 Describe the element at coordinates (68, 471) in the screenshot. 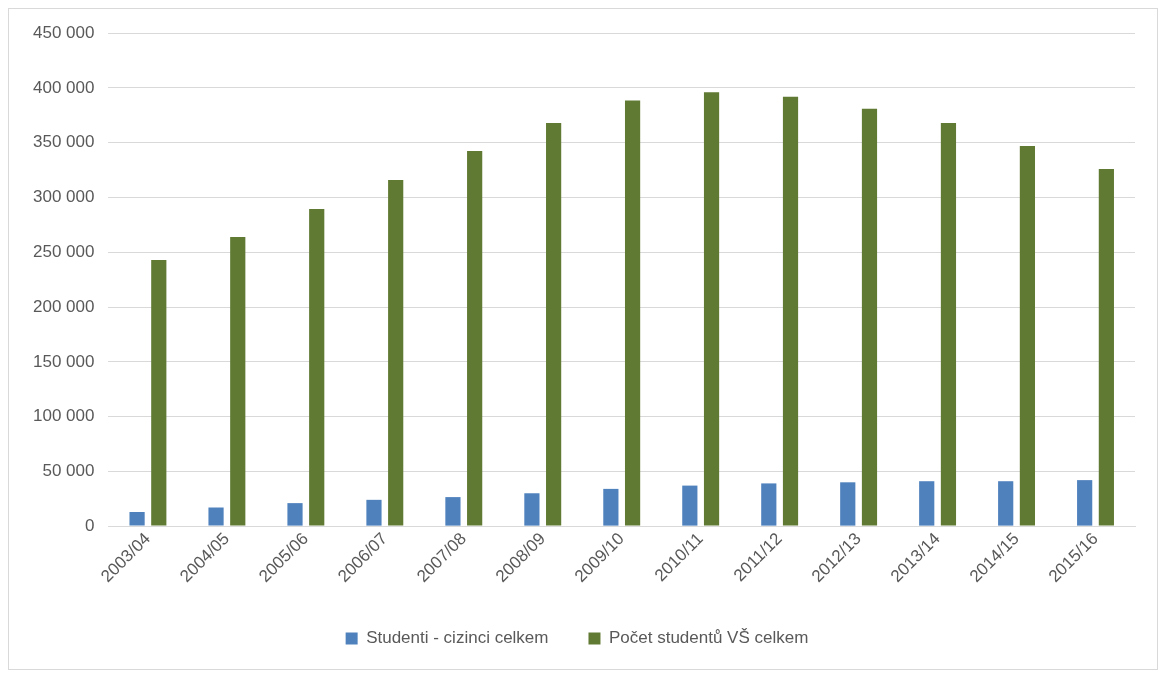

I see `y-tick-label: 50 000` at that location.